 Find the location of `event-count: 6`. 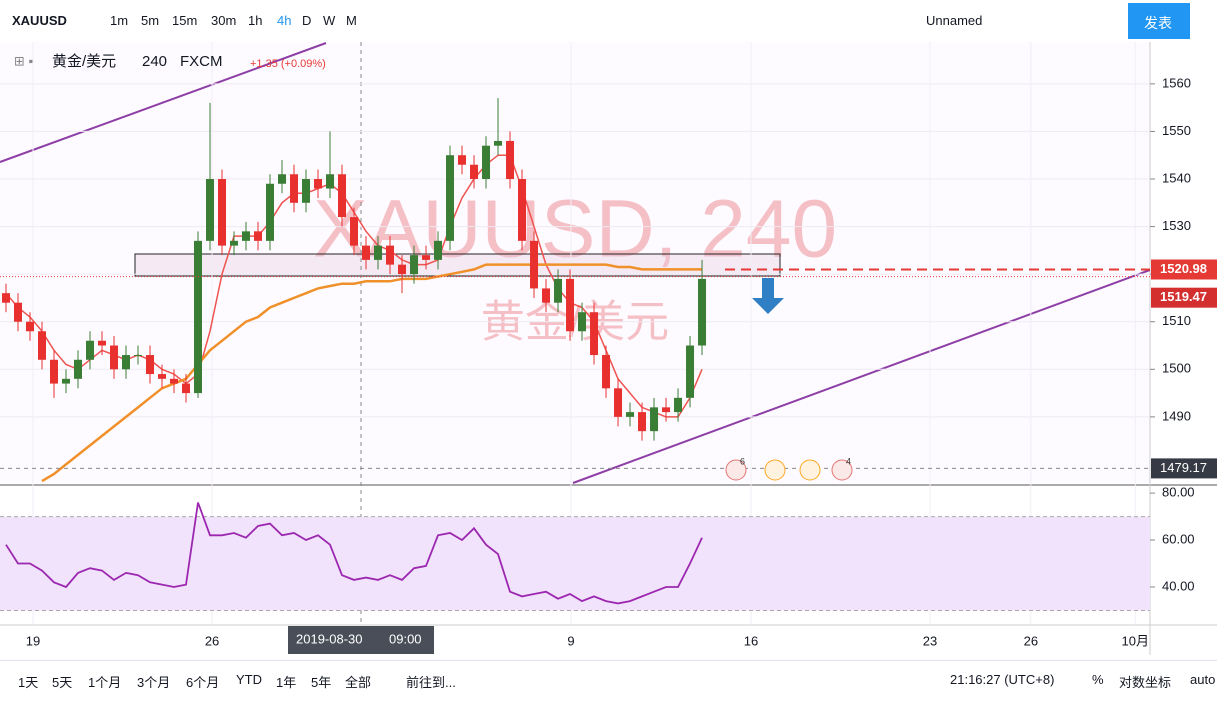

event-count: 6 is located at coordinates (742, 461).